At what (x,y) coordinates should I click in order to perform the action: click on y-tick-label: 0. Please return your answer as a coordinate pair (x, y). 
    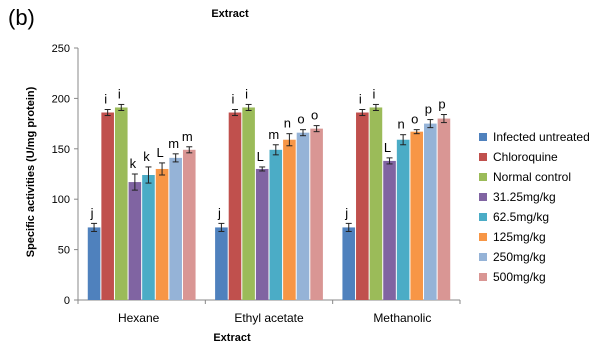
    Looking at the image, I should click on (67, 301).